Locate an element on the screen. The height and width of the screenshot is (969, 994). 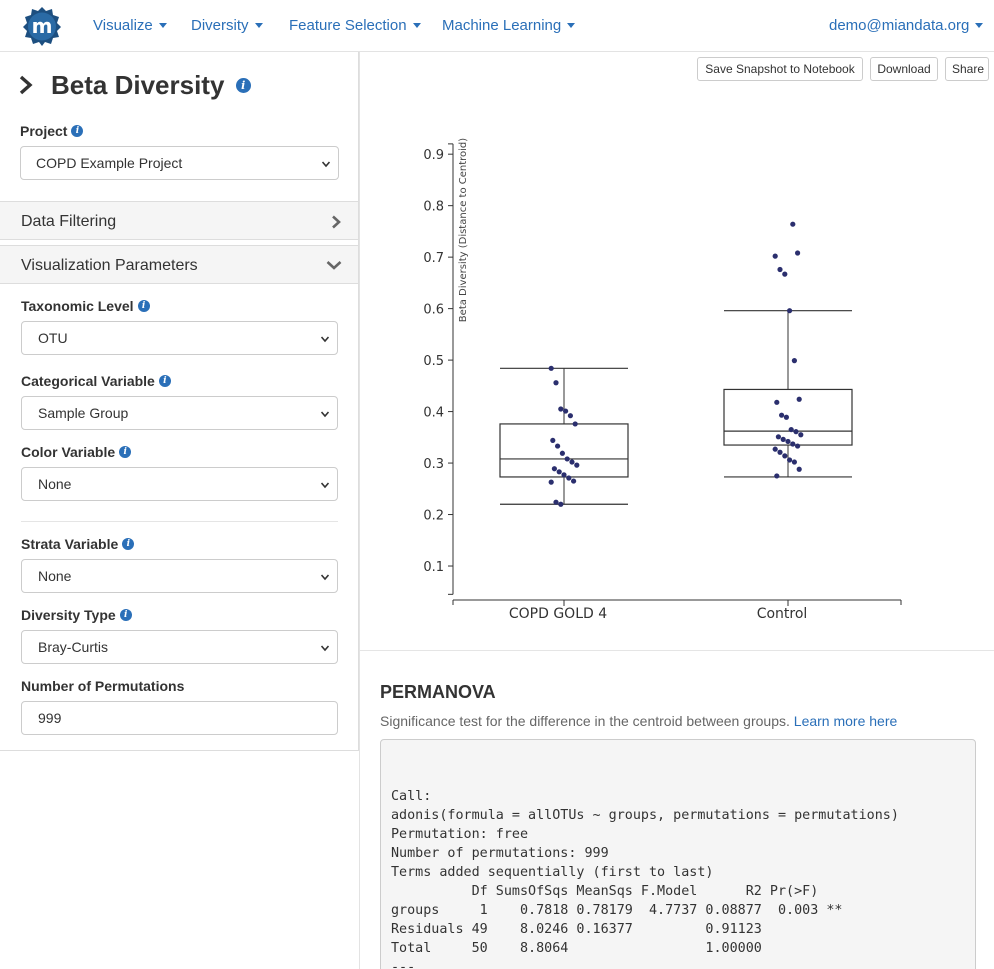
nav-feature-selection: Feature Selection is located at coordinates (355, 25).